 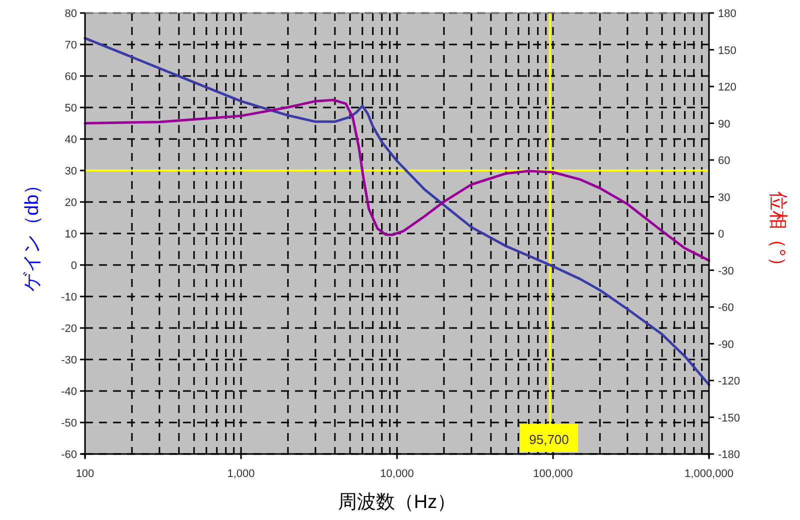 What do you see at coordinates (73, 266) in the screenshot?
I see `y-tick-label: 0` at bounding box center [73, 266].